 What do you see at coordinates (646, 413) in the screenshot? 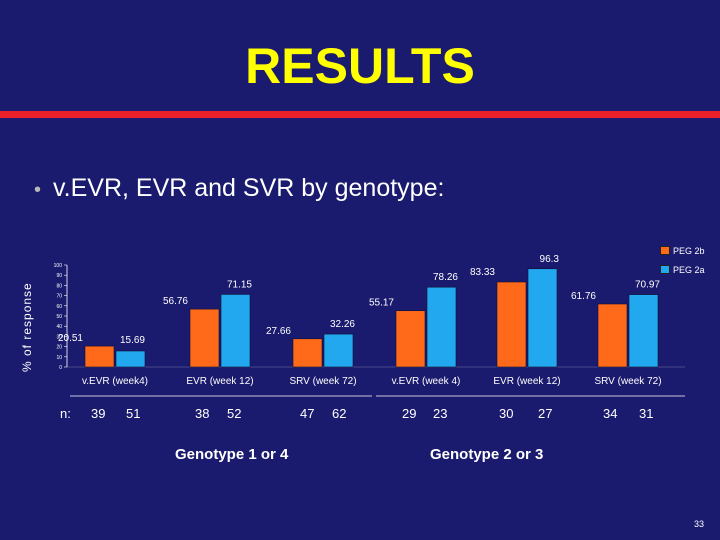
I see `n-value: 31` at bounding box center [646, 413].